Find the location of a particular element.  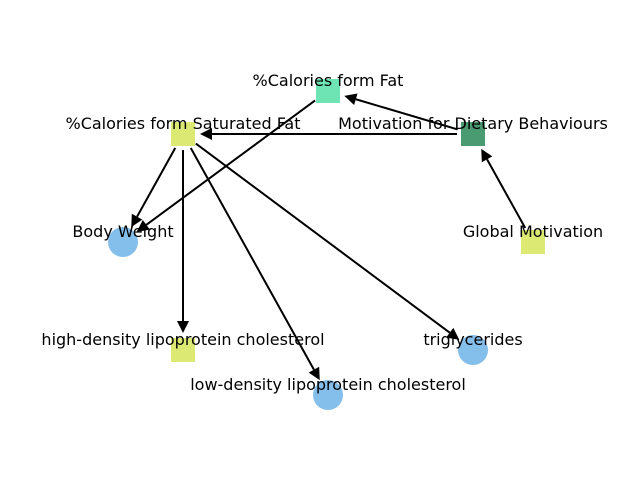

node-triglycerides is located at coordinates (473, 350).